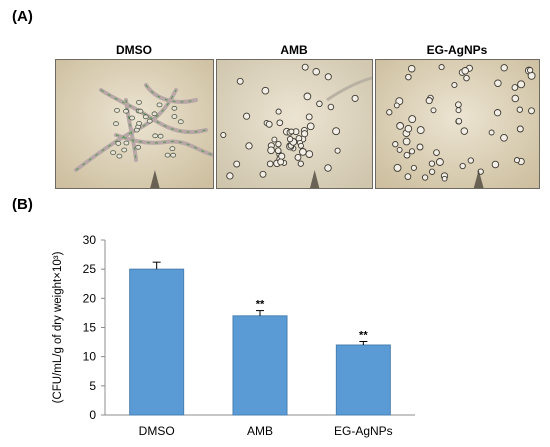  Describe the element at coordinates (294, 50) in the screenshot. I see `image-title-amb: AMB` at that location.